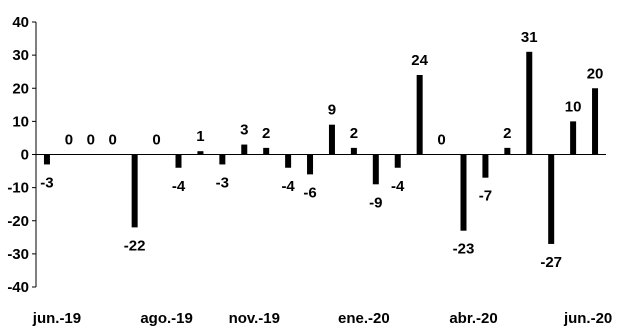 The width and height of the screenshot is (622, 329). Describe the element at coordinates (419, 60) in the screenshot. I see `data-label: 24` at that location.